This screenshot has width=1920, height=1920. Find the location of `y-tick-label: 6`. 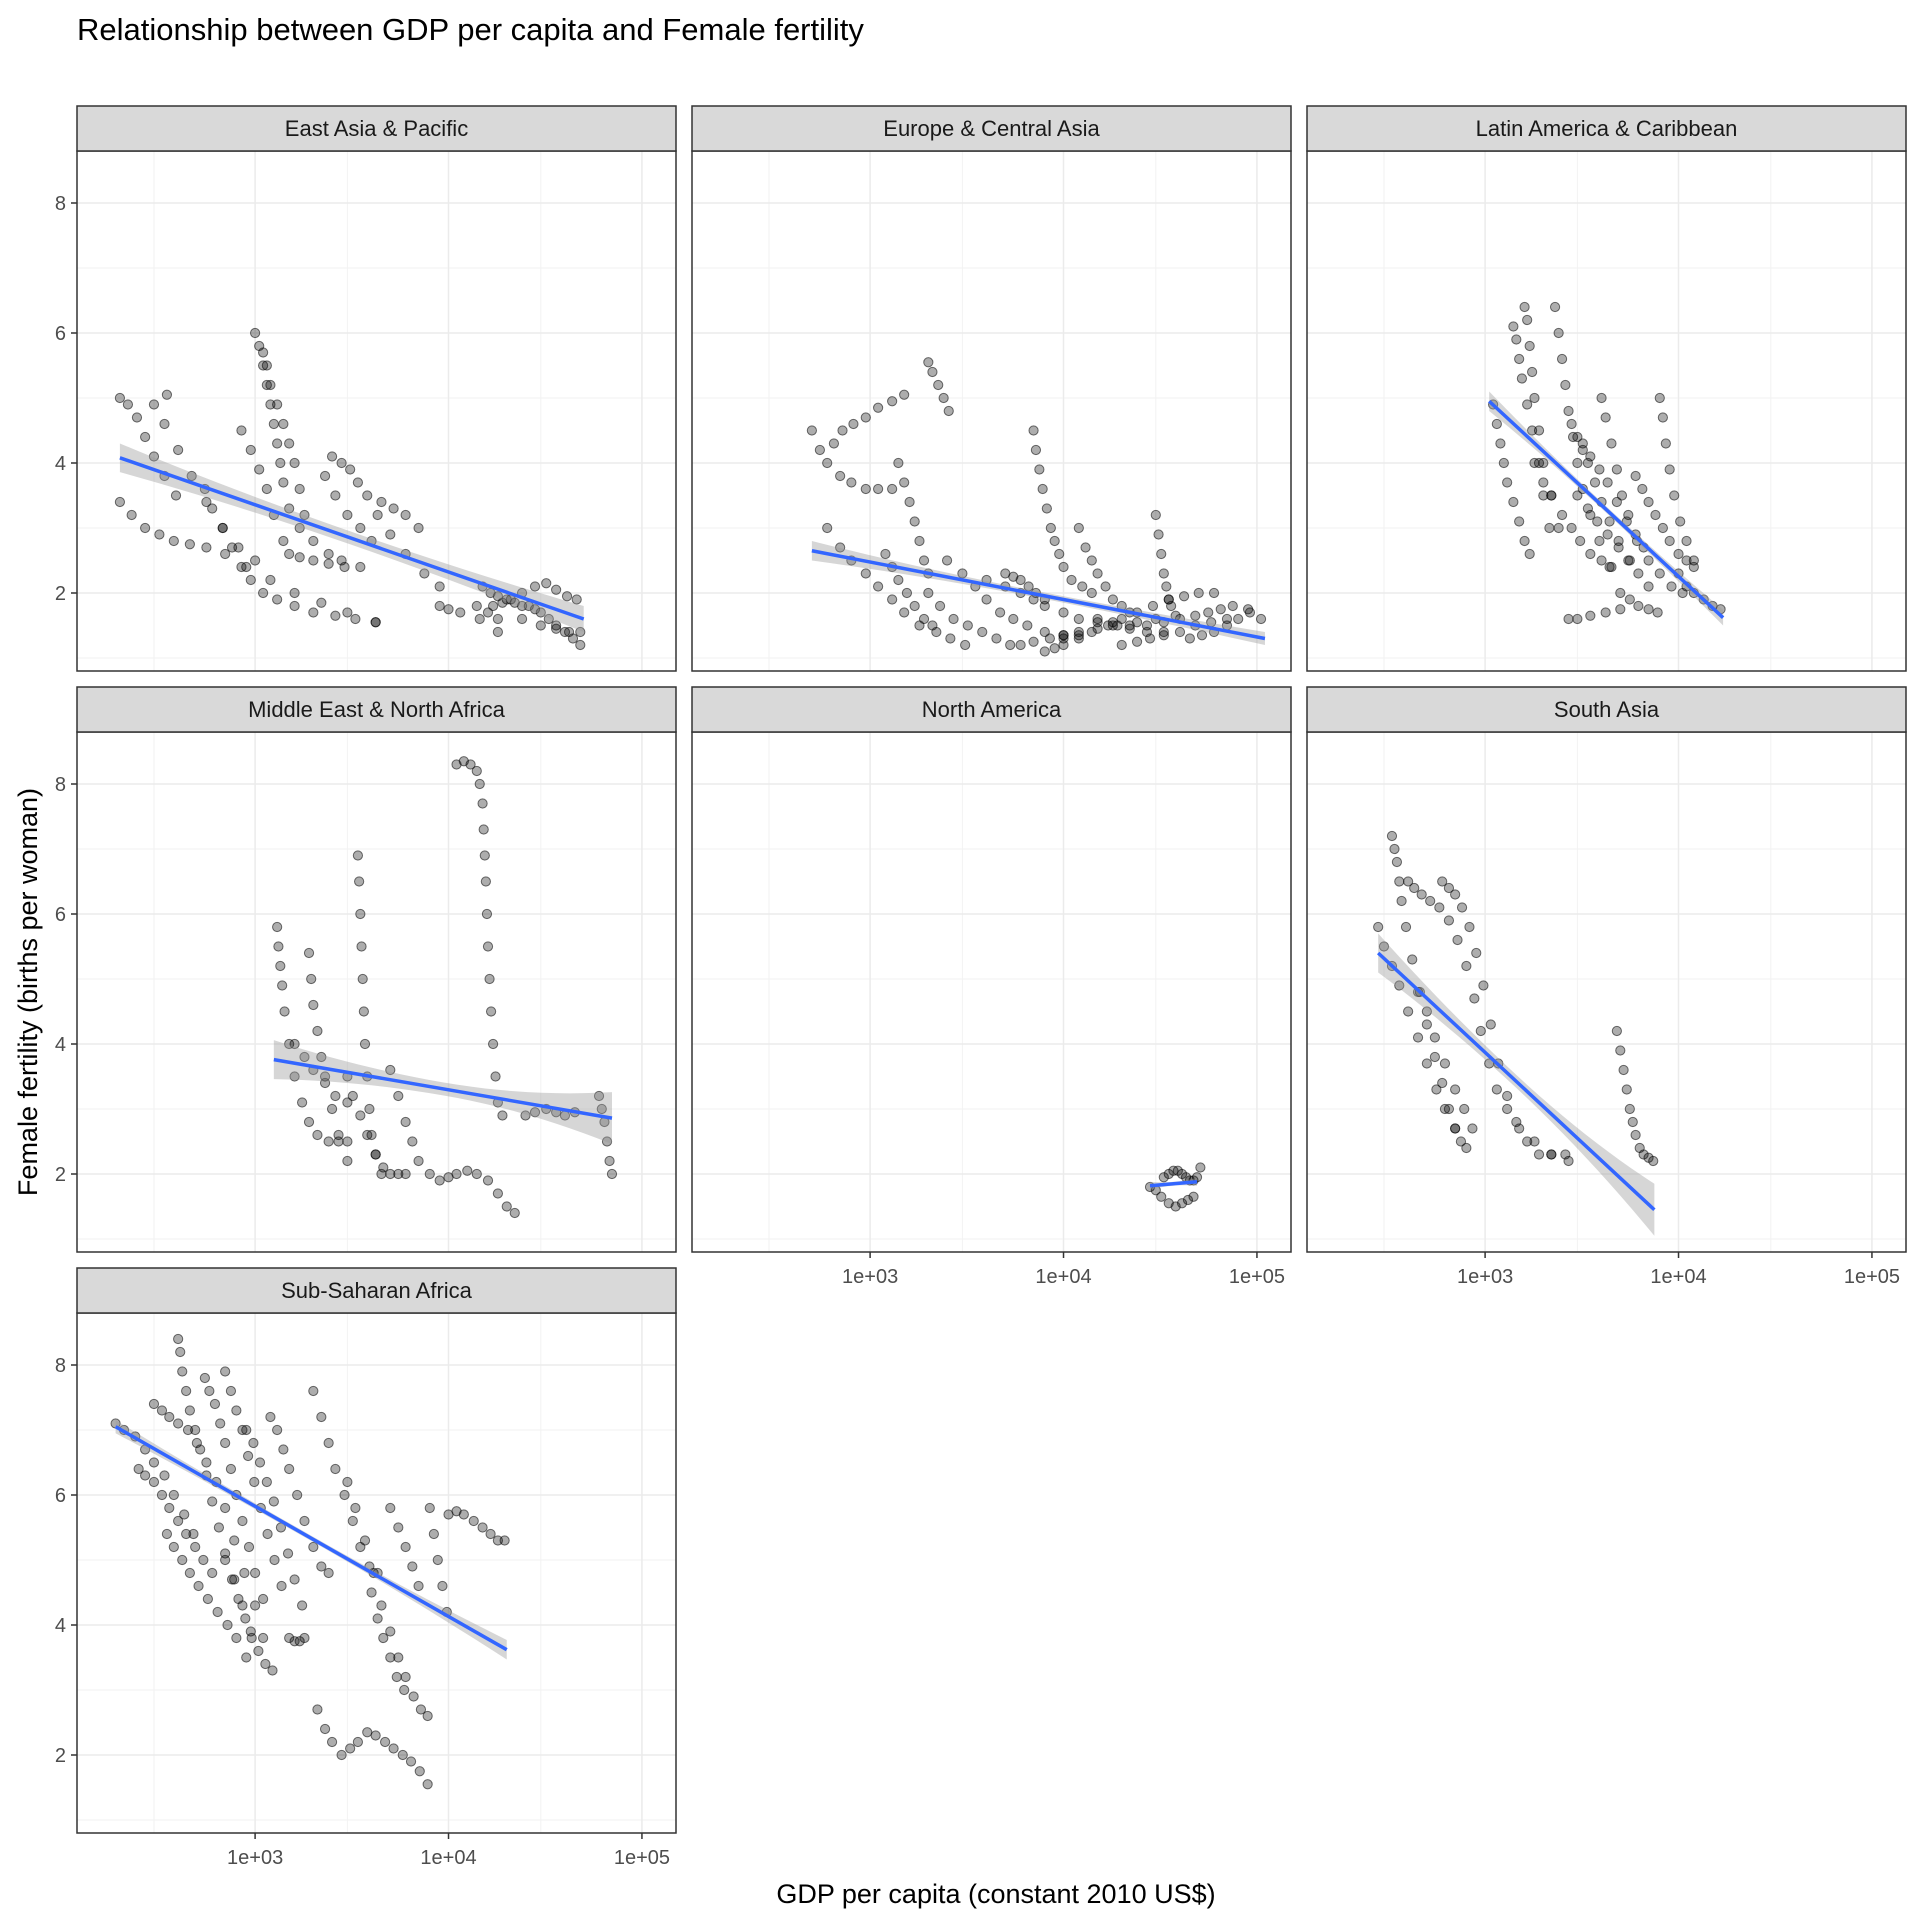

y-tick-label: 6 is located at coordinates (60, 915).